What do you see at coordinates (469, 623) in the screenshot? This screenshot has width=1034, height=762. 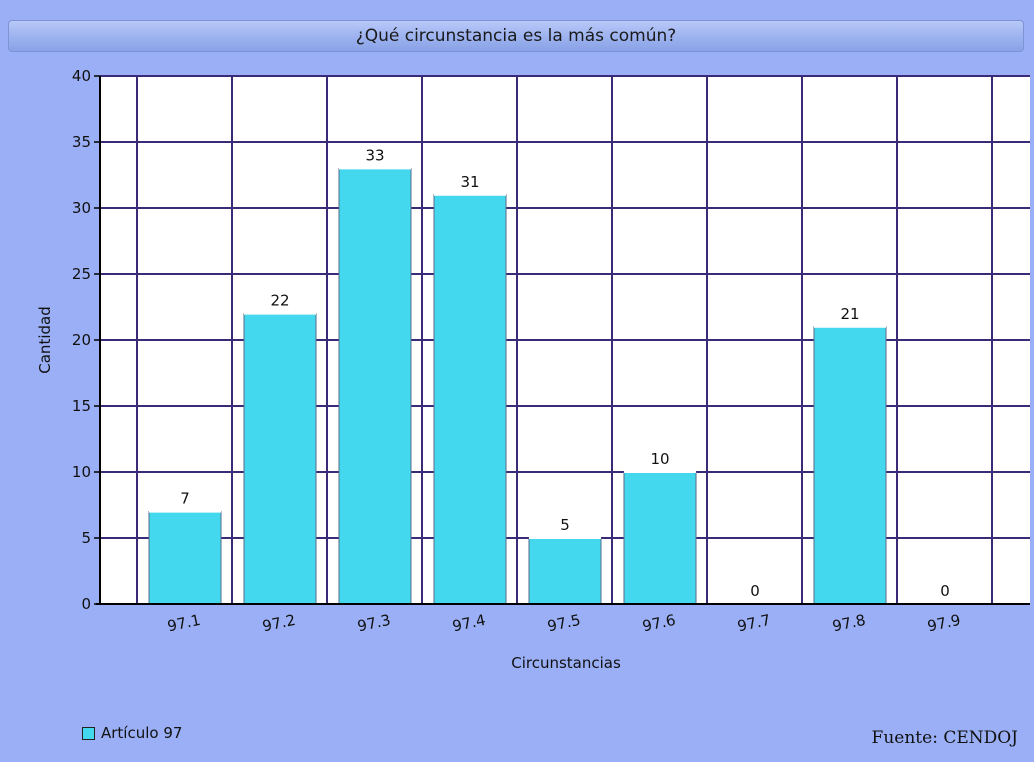 I see `x-tick-label: 97.4` at bounding box center [469, 623].